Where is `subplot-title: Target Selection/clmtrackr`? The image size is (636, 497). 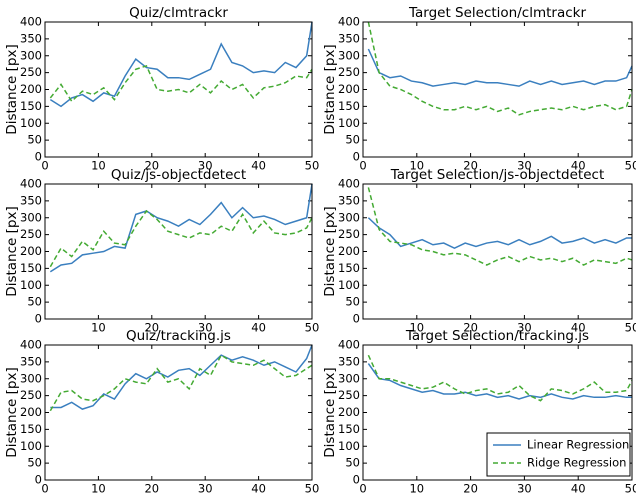 subplot-title: Target Selection/clmtrackr is located at coordinates (497, 13).